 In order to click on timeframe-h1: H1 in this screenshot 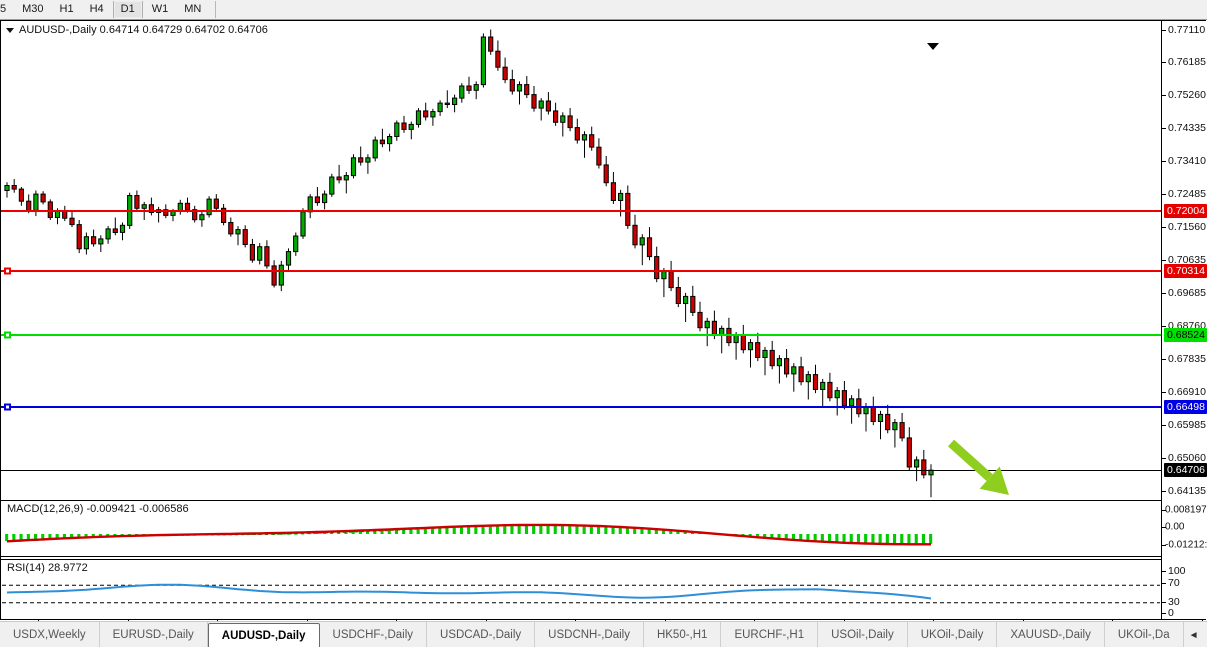, I will do `click(66, 9)`.